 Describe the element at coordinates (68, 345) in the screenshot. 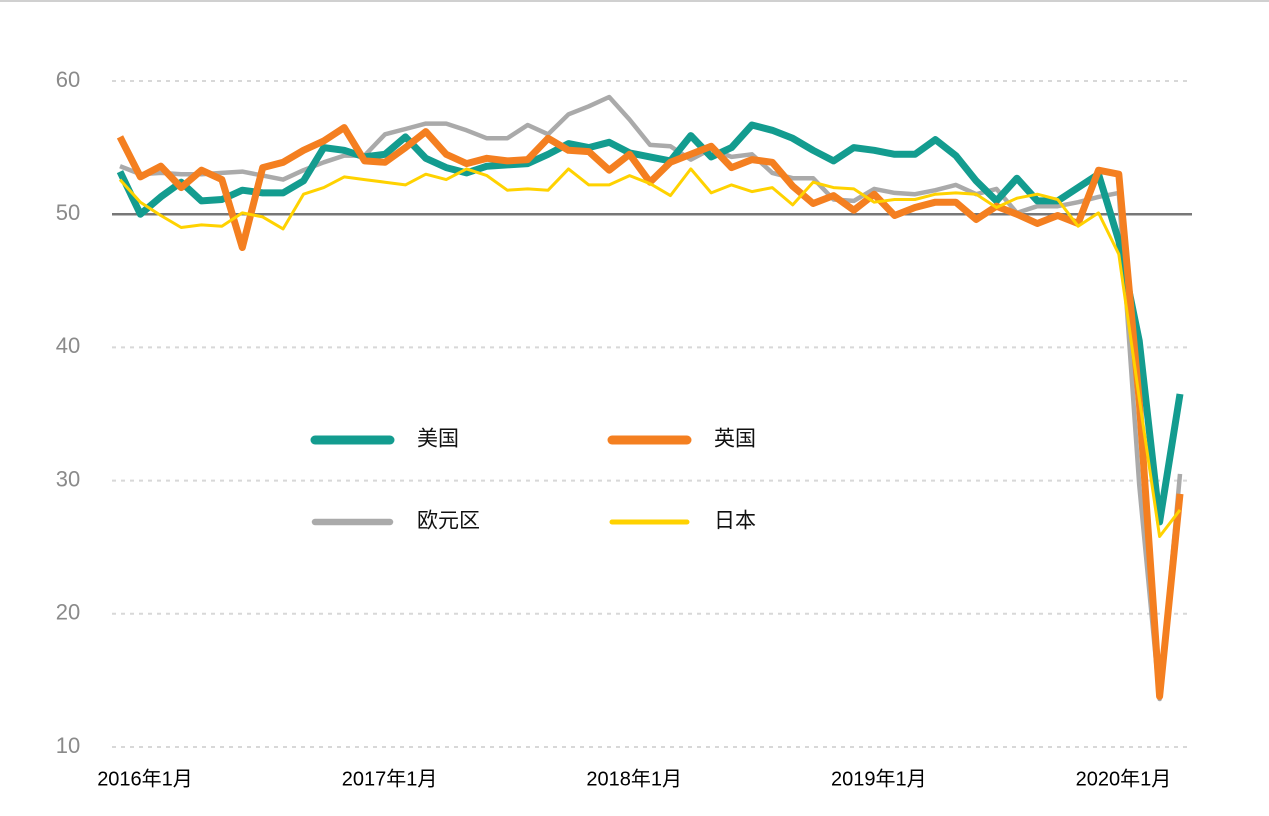

I see `y-tick-label: 40` at that location.